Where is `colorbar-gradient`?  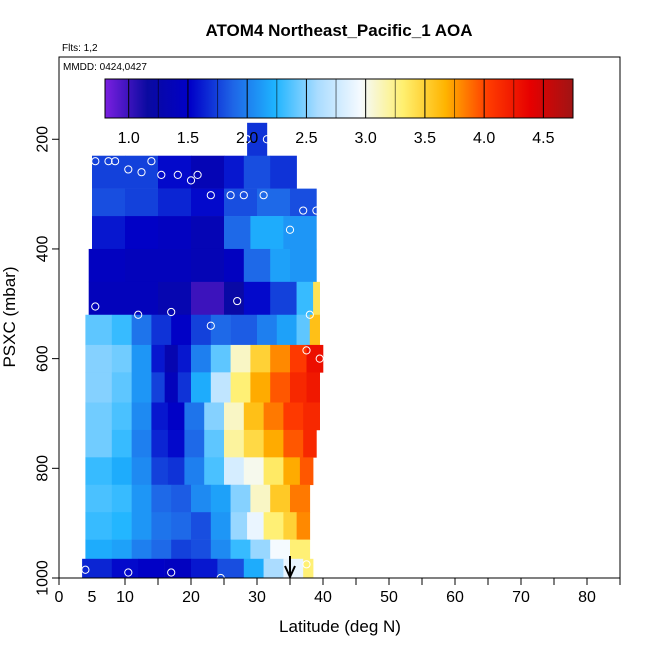
colorbar-gradient is located at coordinates (339, 98).